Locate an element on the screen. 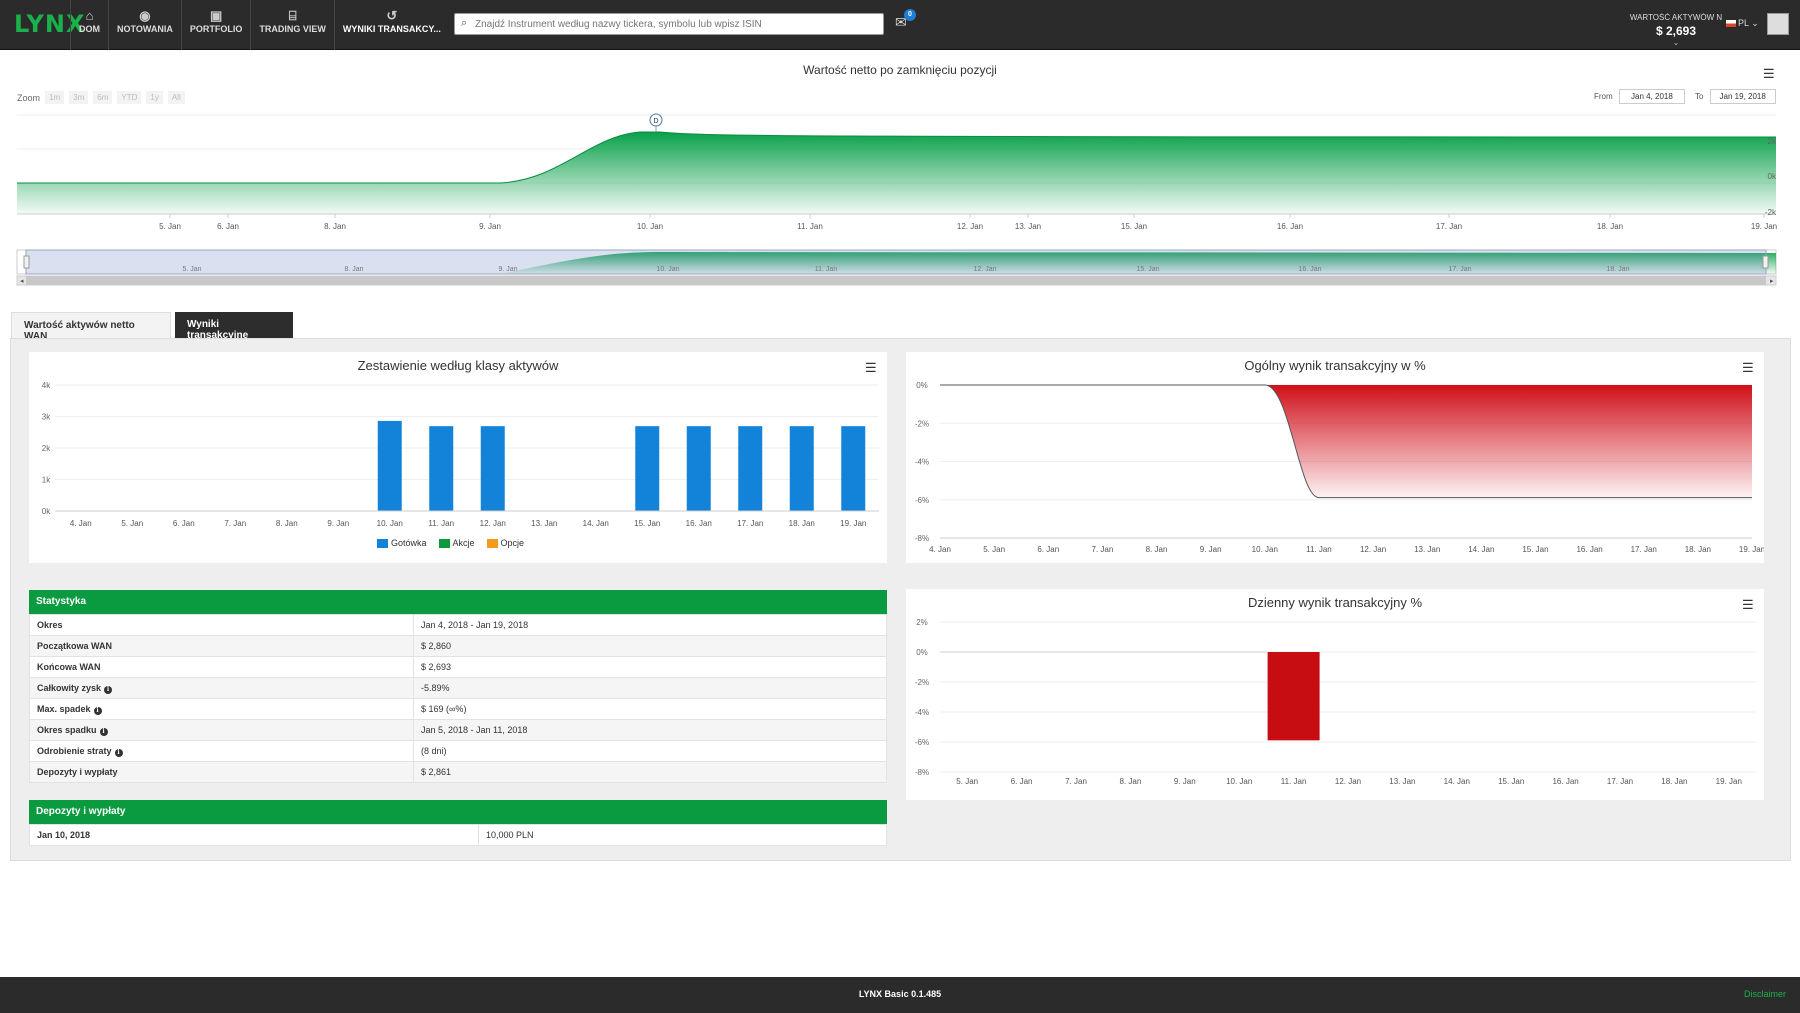  x-tick-label: 19. Jan is located at coordinates (1764, 226).